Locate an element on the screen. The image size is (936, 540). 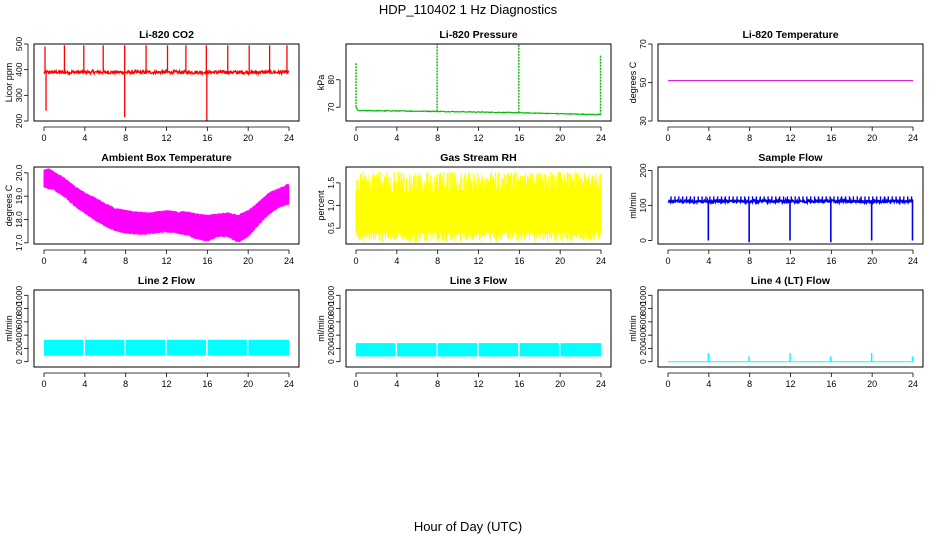
y-axis-label: percent is located at coordinates (321, 205).